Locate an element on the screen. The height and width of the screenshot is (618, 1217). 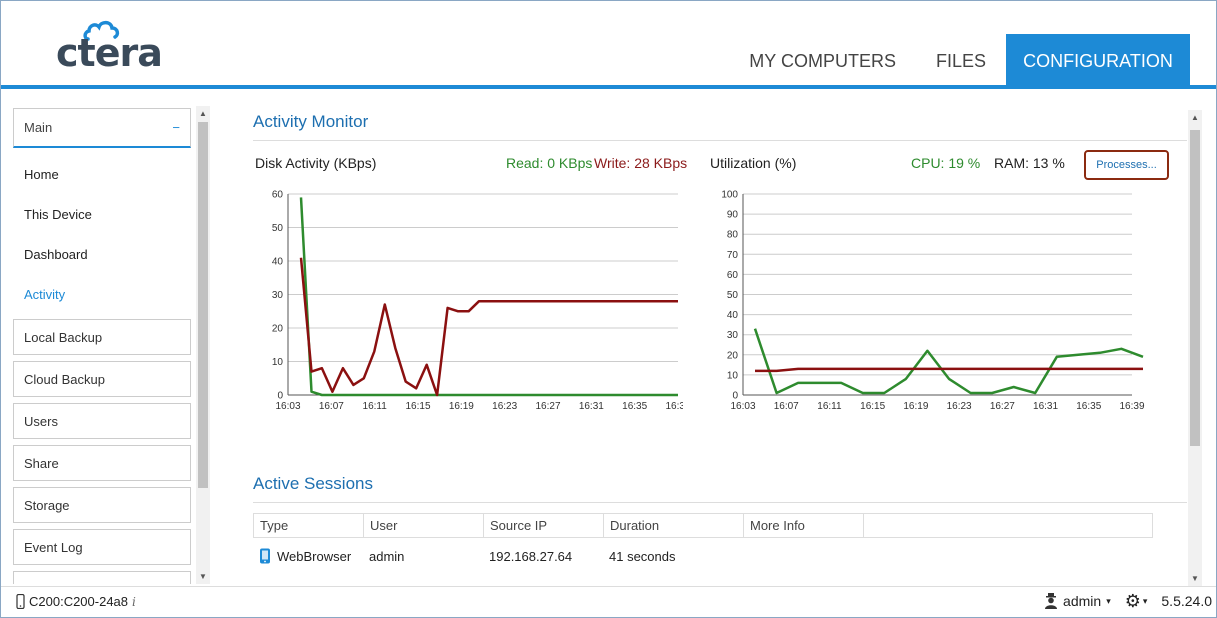
sidebar-item-dashboard: Dashboard is located at coordinates (56, 254).